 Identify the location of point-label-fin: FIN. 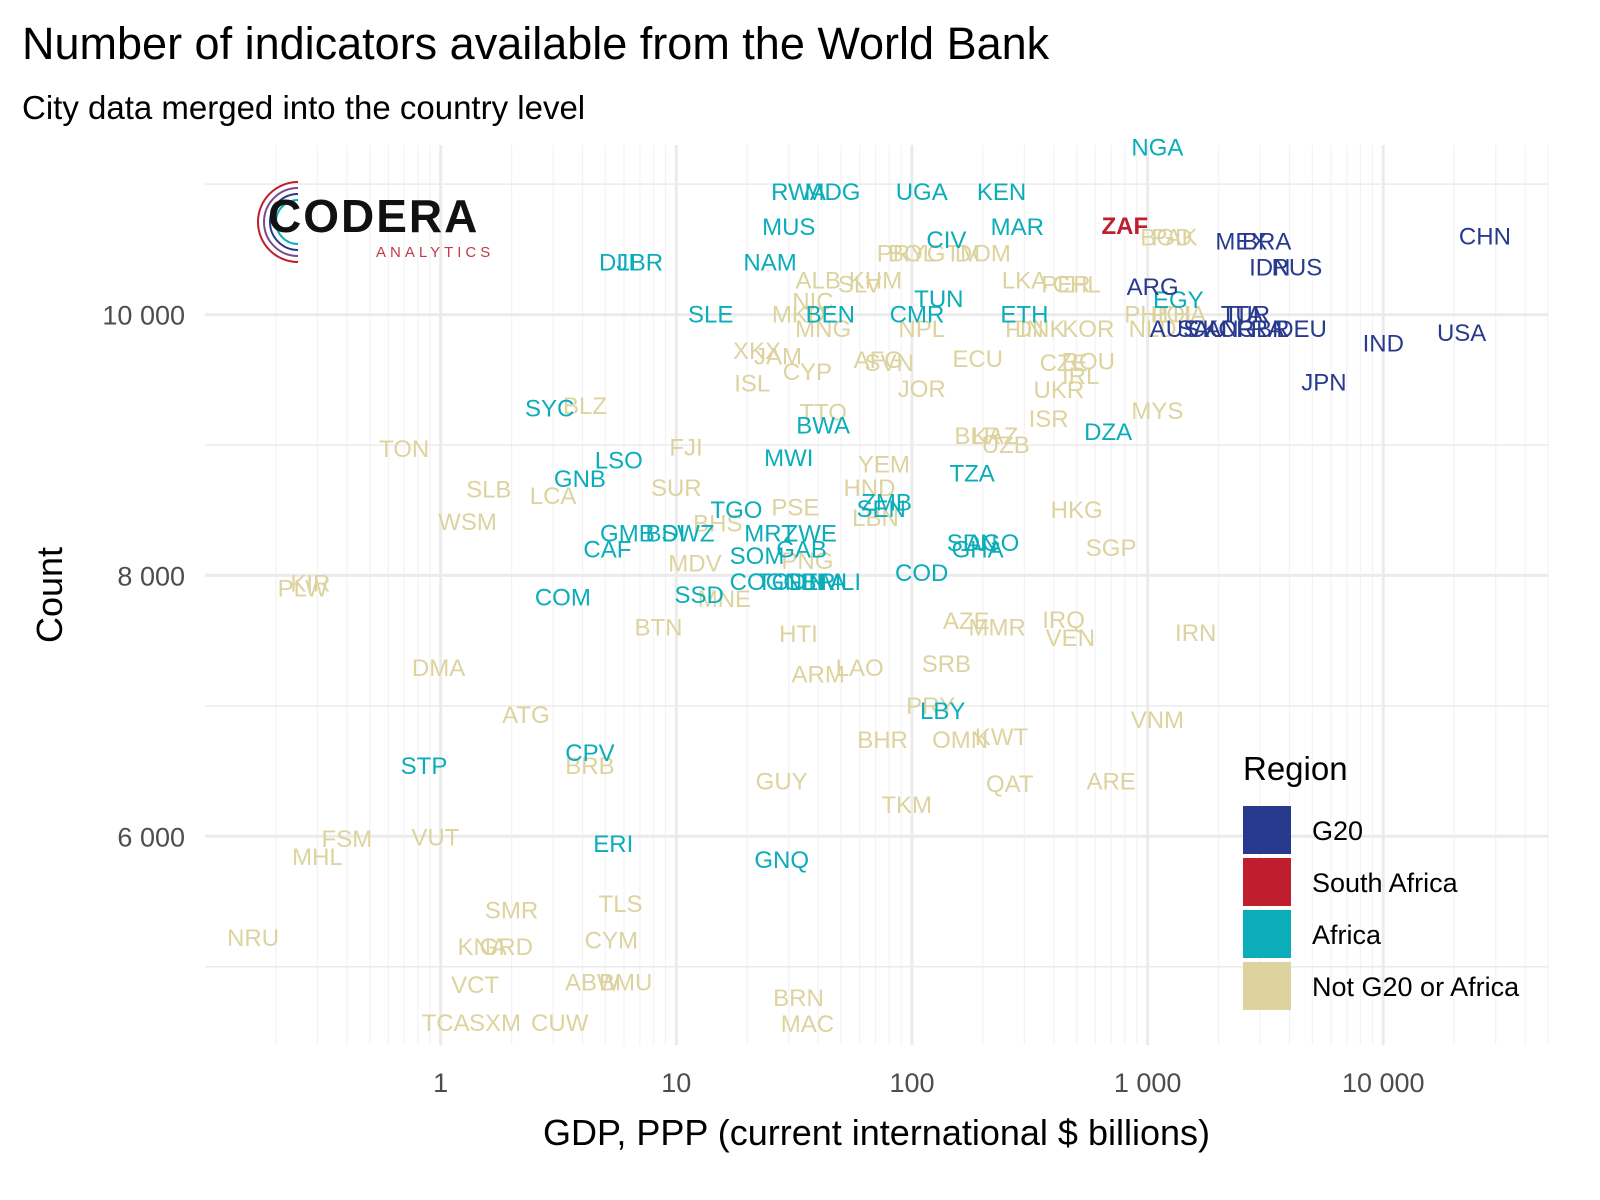
(1024, 329).